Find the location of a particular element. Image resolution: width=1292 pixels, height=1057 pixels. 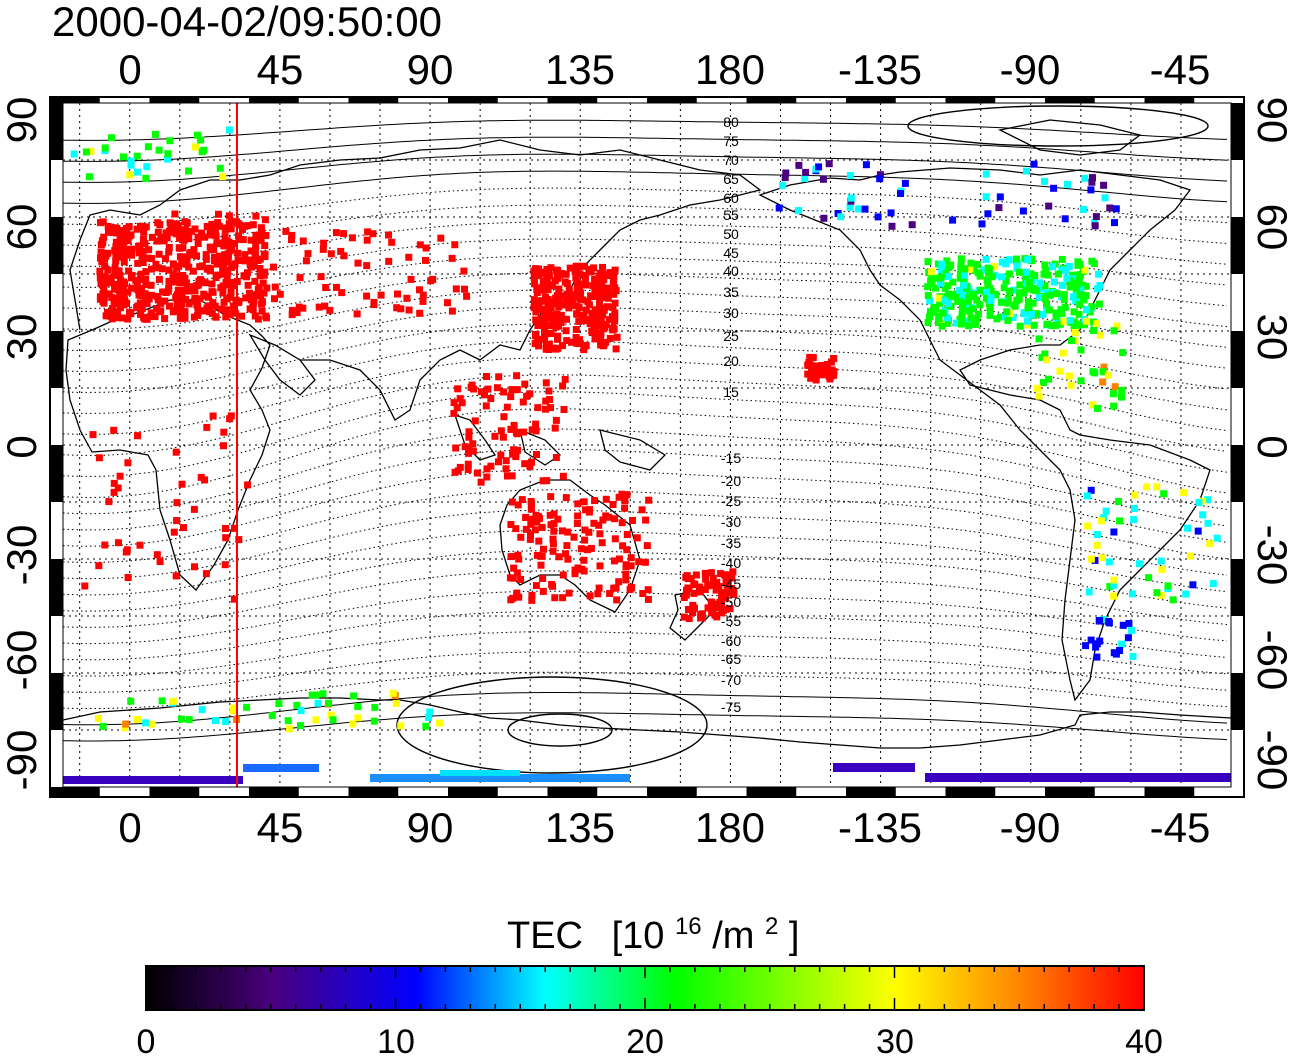

contour-label: 80 is located at coordinates (731, 122).